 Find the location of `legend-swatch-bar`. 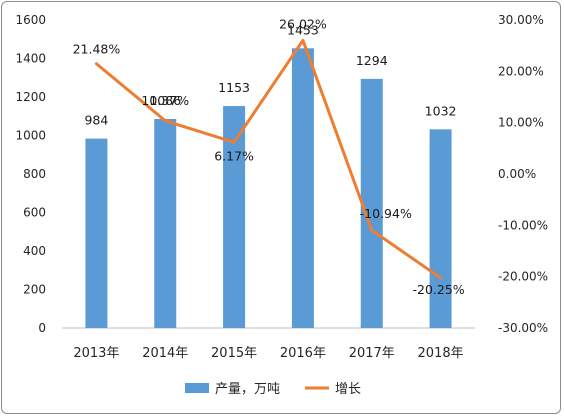

legend-swatch-bar is located at coordinates (197, 388).